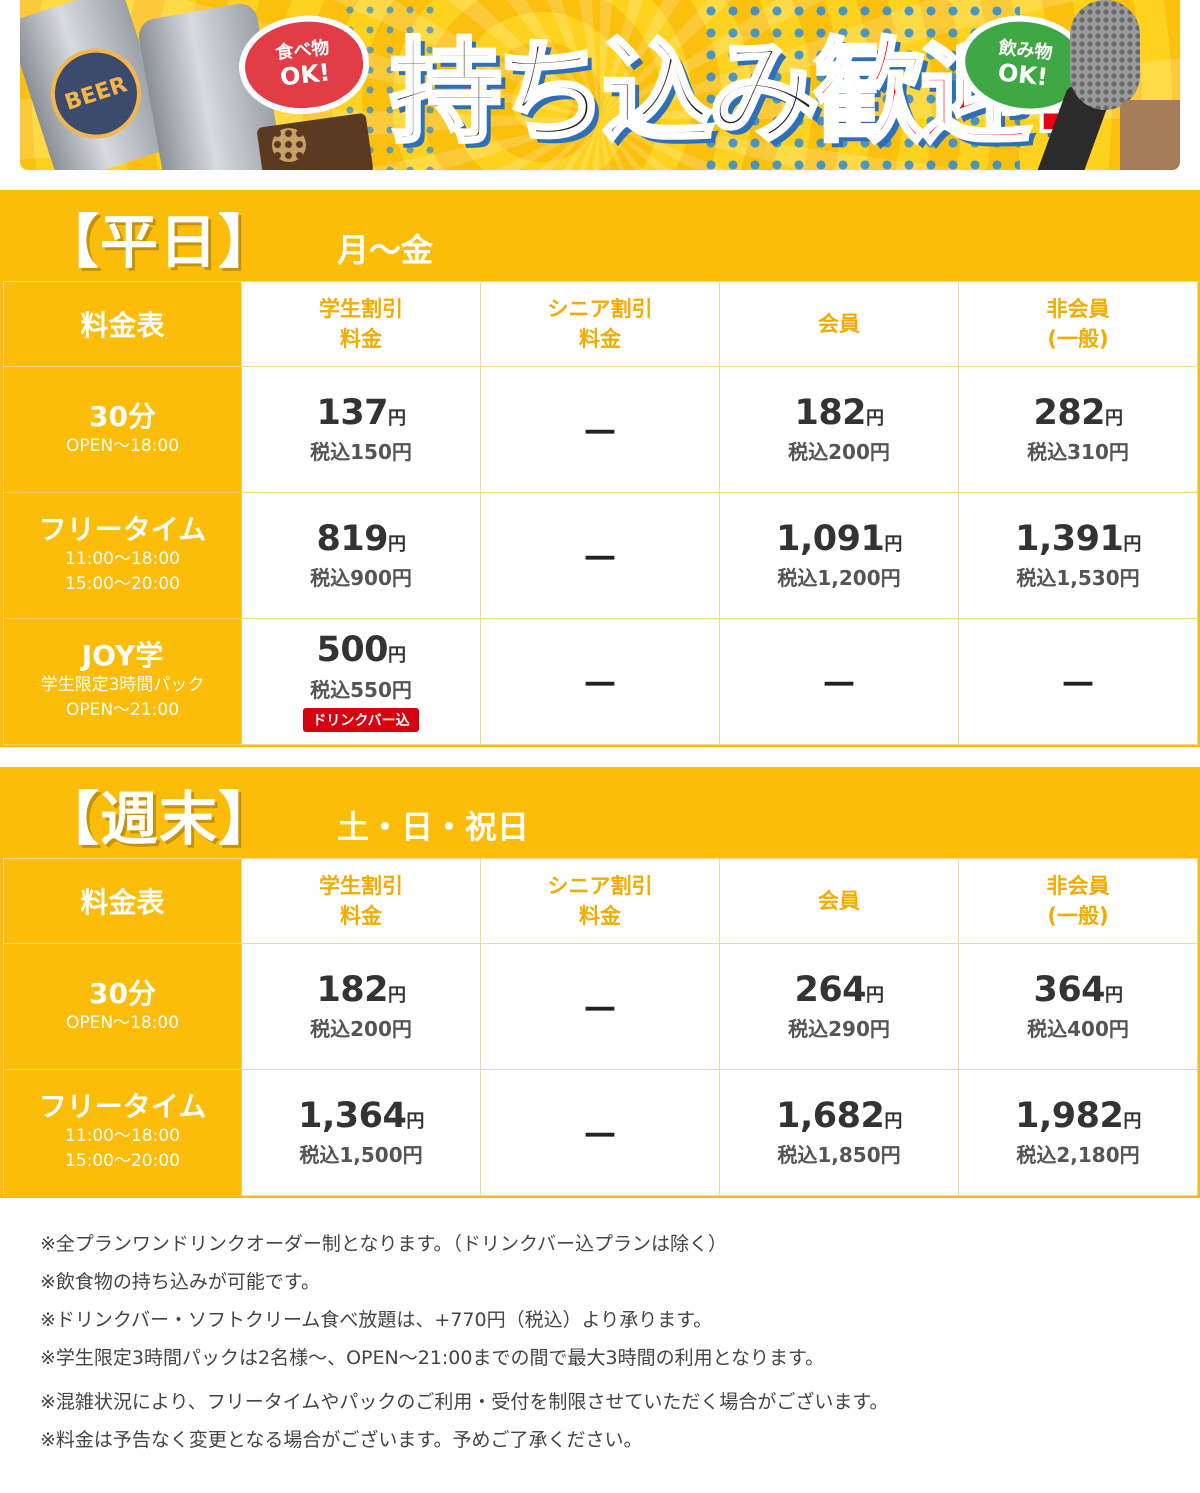 This screenshot has width=1200, height=1493. I want to click on price-incl-tax: 税込290円, so click(839, 1029).